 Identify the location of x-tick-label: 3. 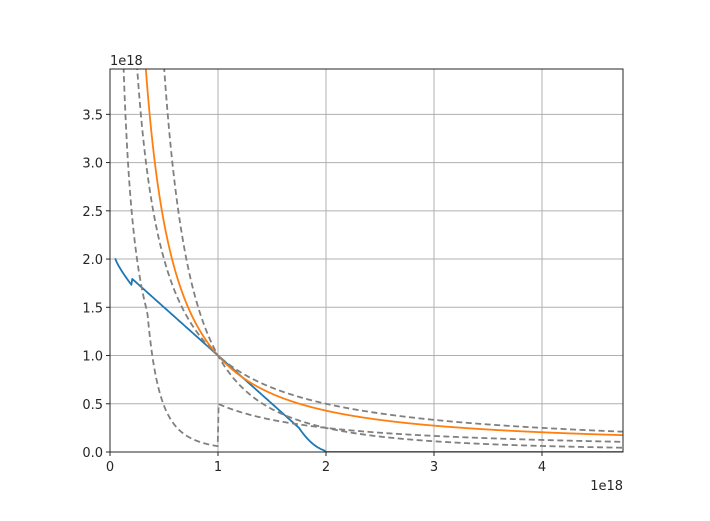
(434, 467).